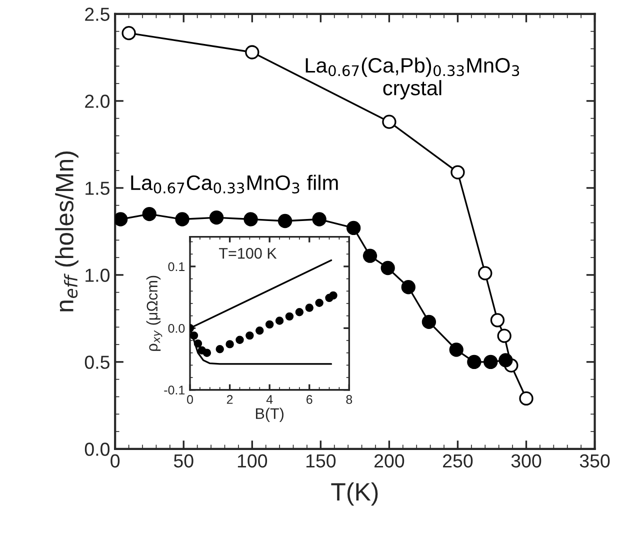 This screenshot has width=643, height=537. Describe the element at coordinates (354, 494) in the screenshot. I see `x-axis-title: T(K)` at that location.